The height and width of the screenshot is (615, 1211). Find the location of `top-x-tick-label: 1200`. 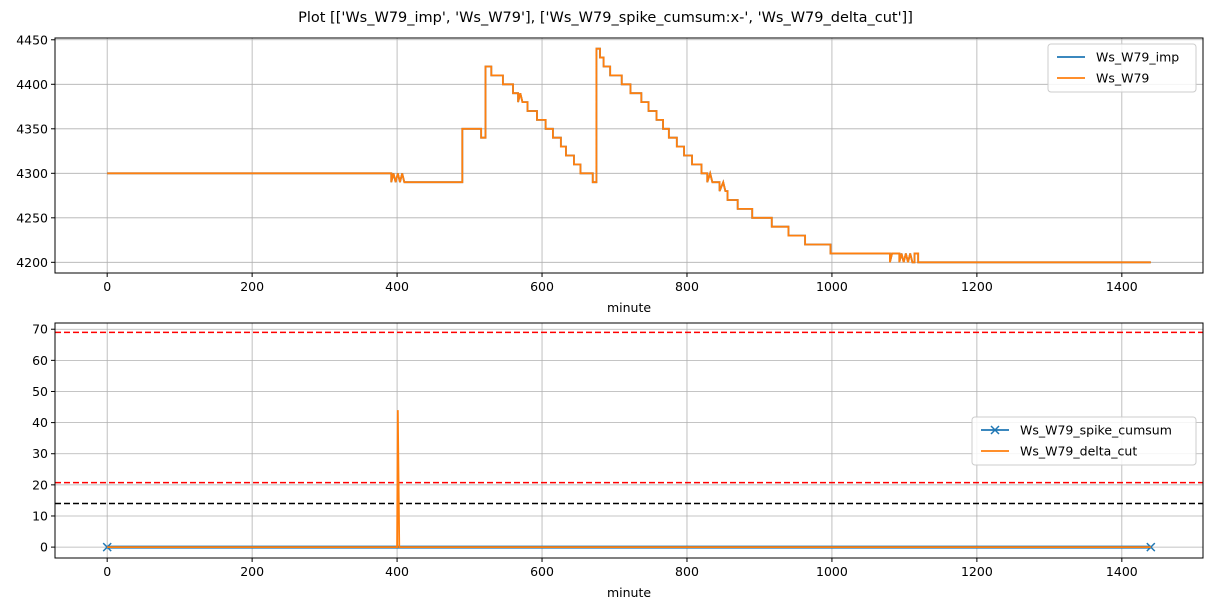

top-x-tick-label: 1200 is located at coordinates (977, 286).